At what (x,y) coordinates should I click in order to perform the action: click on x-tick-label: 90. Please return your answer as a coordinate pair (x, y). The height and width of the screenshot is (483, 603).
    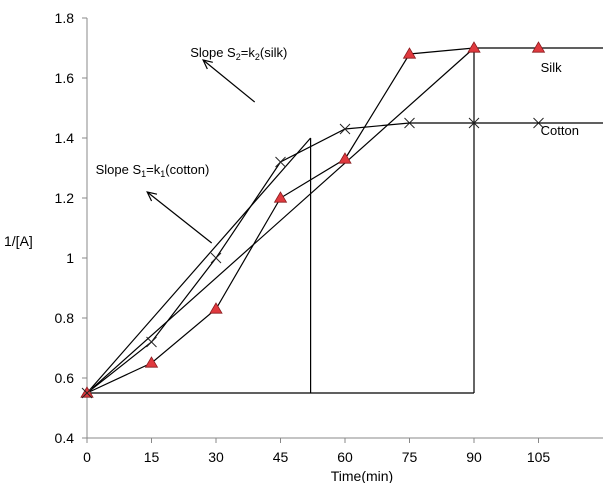
    Looking at the image, I should click on (474, 457).